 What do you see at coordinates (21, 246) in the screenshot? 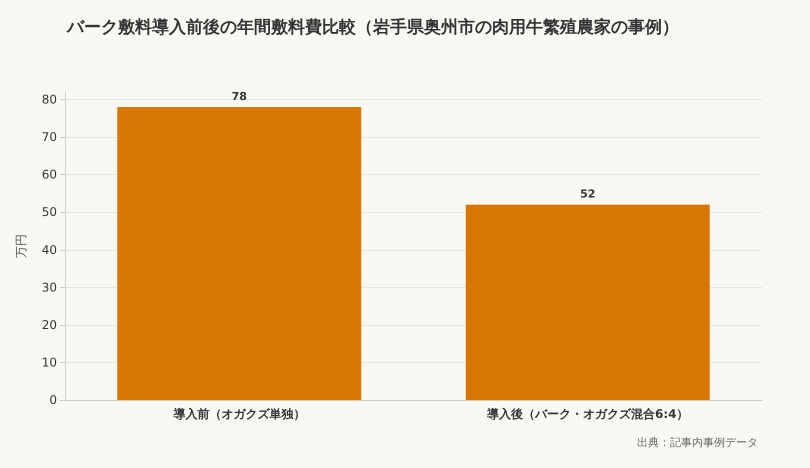
I see `y-axis-title: 万円` at bounding box center [21, 246].